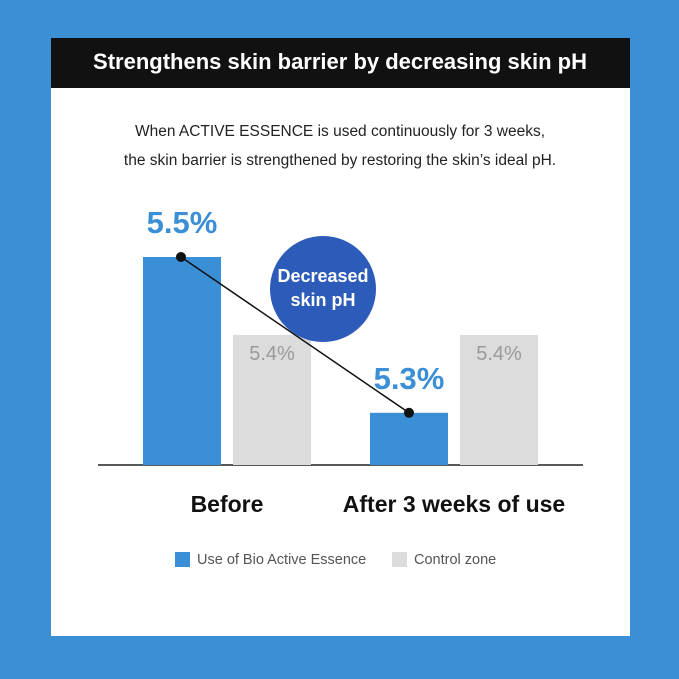 This screenshot has width=679, height=679. Describe the element at coordinates (409, 378) in the screenshot. I see `value-label: 5.3%` at that location.